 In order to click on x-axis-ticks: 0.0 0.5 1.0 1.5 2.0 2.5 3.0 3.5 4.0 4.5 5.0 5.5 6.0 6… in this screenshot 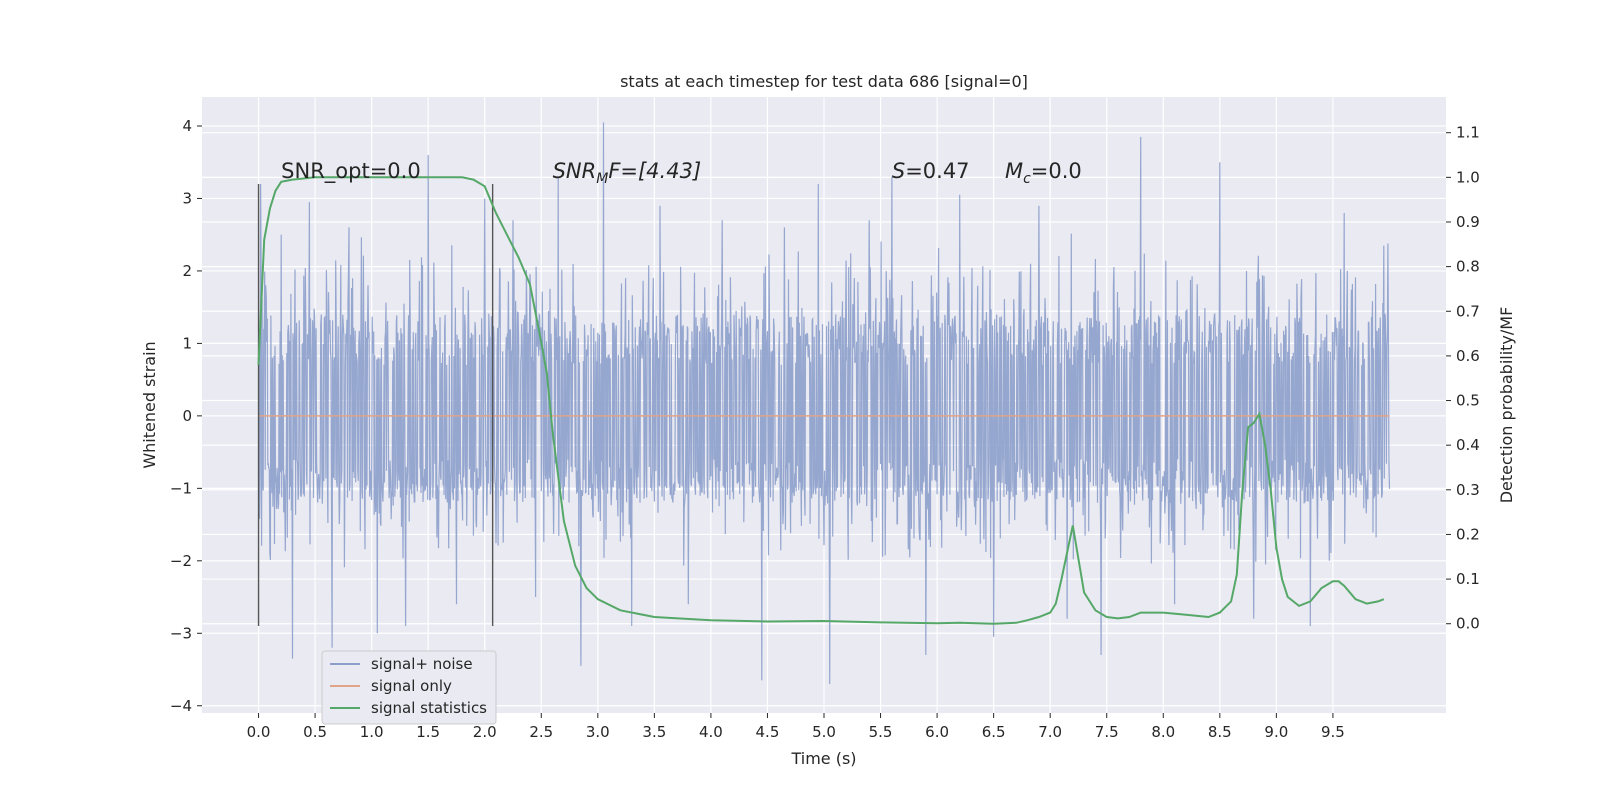, I will do `click(796, 727)`.